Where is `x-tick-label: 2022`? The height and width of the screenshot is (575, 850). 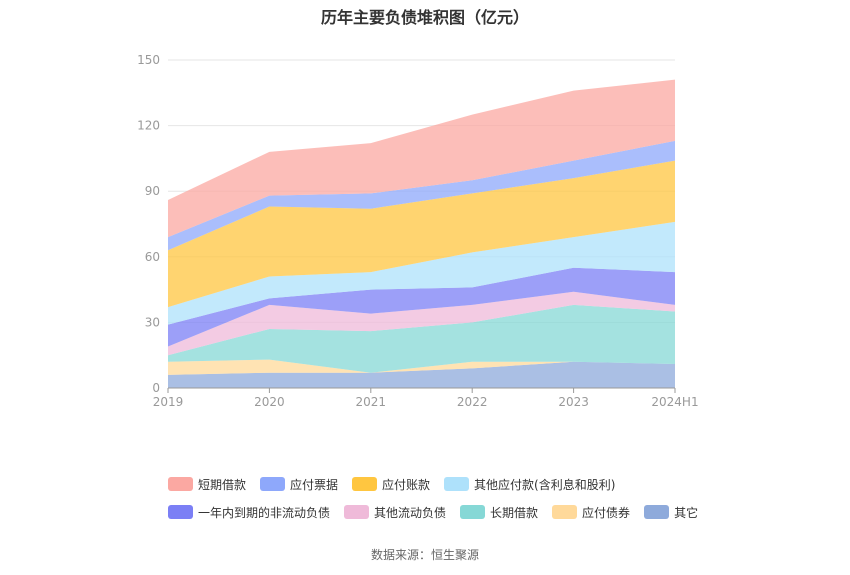
x-tick-label: 2022 is located at coordinates (472, 402).